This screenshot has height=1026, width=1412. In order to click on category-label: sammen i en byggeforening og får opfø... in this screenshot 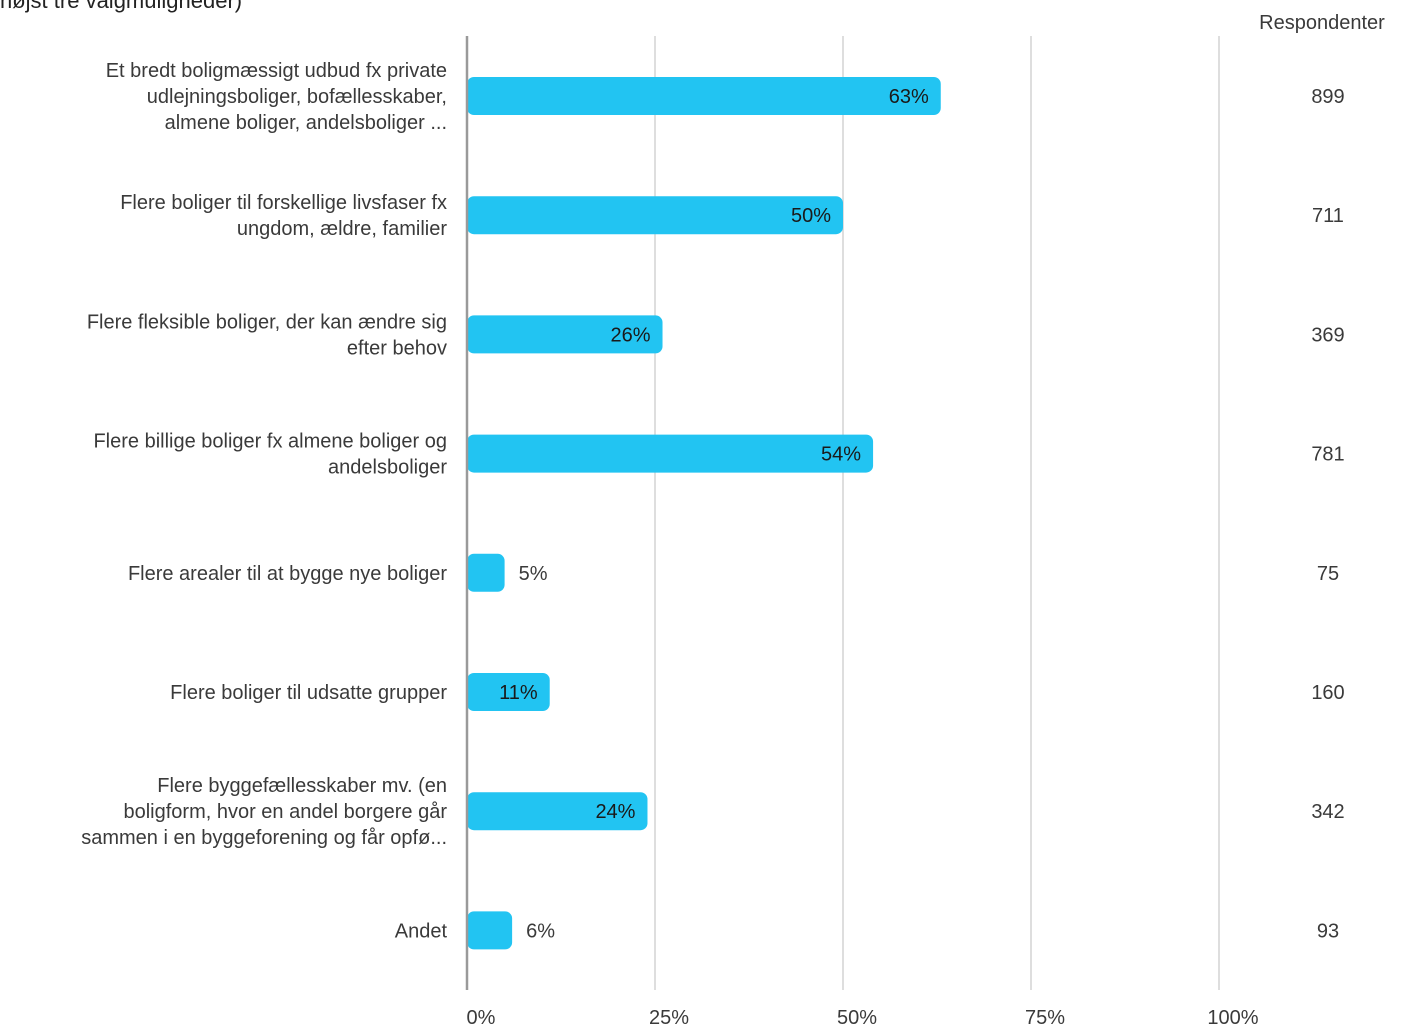, I will do `click(264, 838)`.